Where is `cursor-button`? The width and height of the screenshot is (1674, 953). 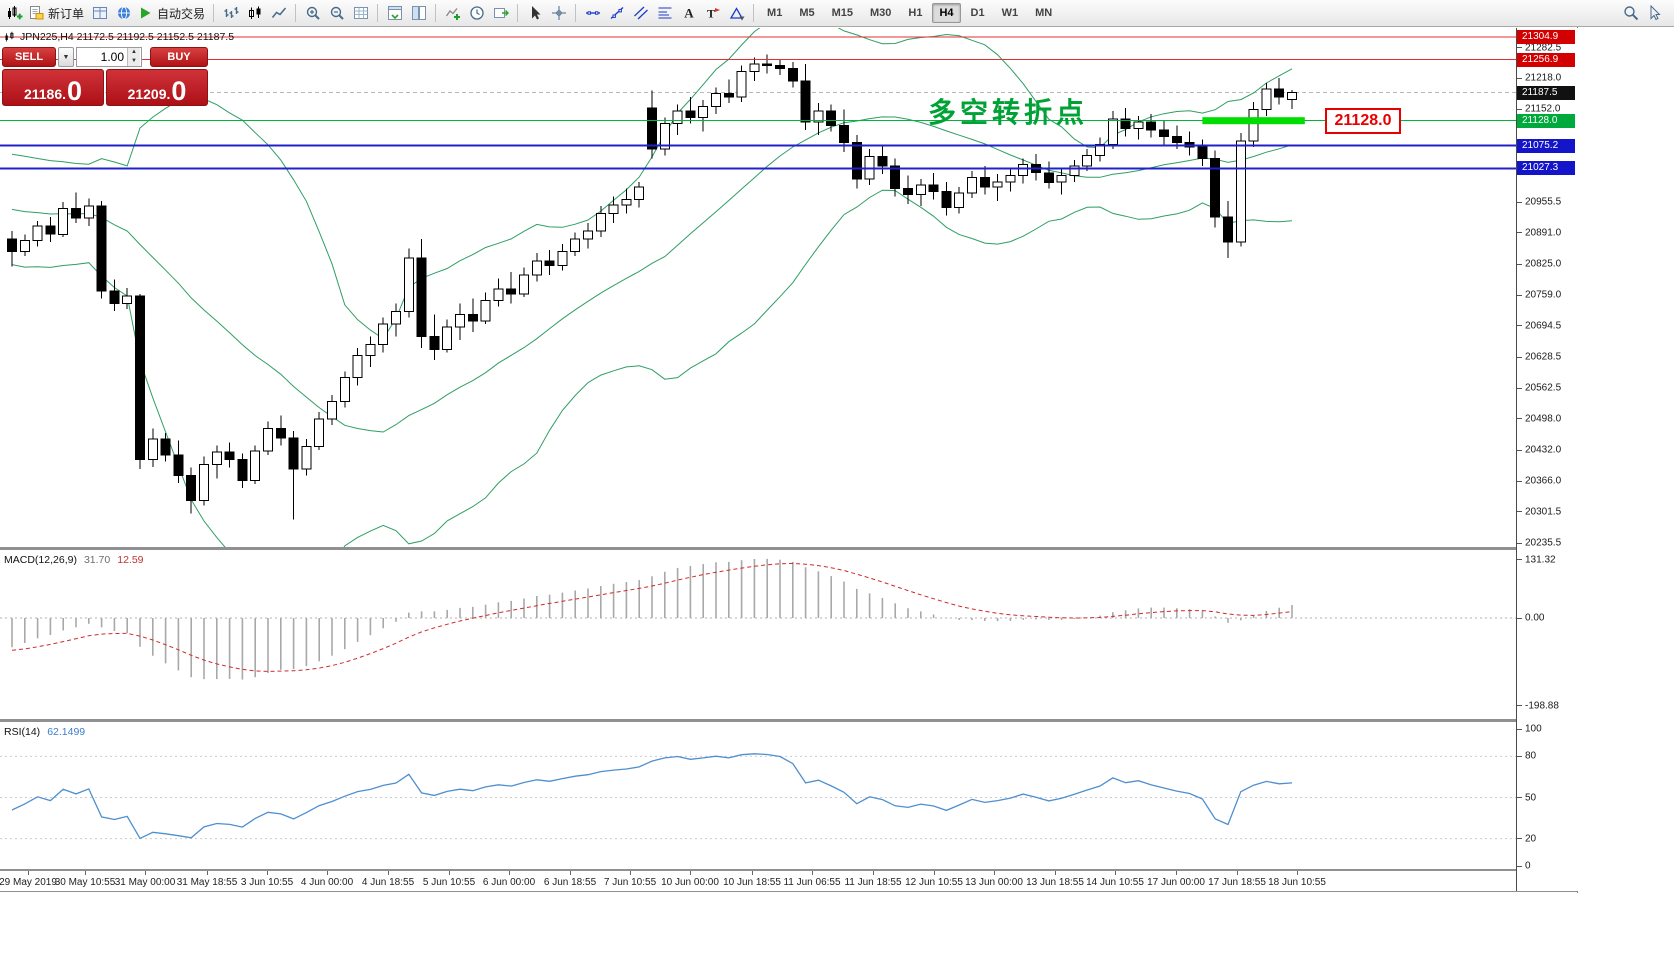
cursor-button is located at coordinates (534, 13).